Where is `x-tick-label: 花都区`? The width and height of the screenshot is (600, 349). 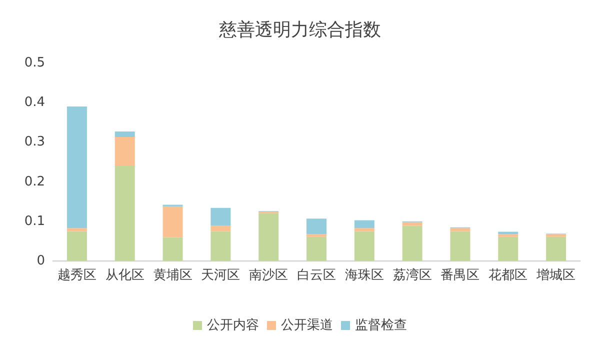 x-tick-label: 花都区 is located at coordinates (508, 275).